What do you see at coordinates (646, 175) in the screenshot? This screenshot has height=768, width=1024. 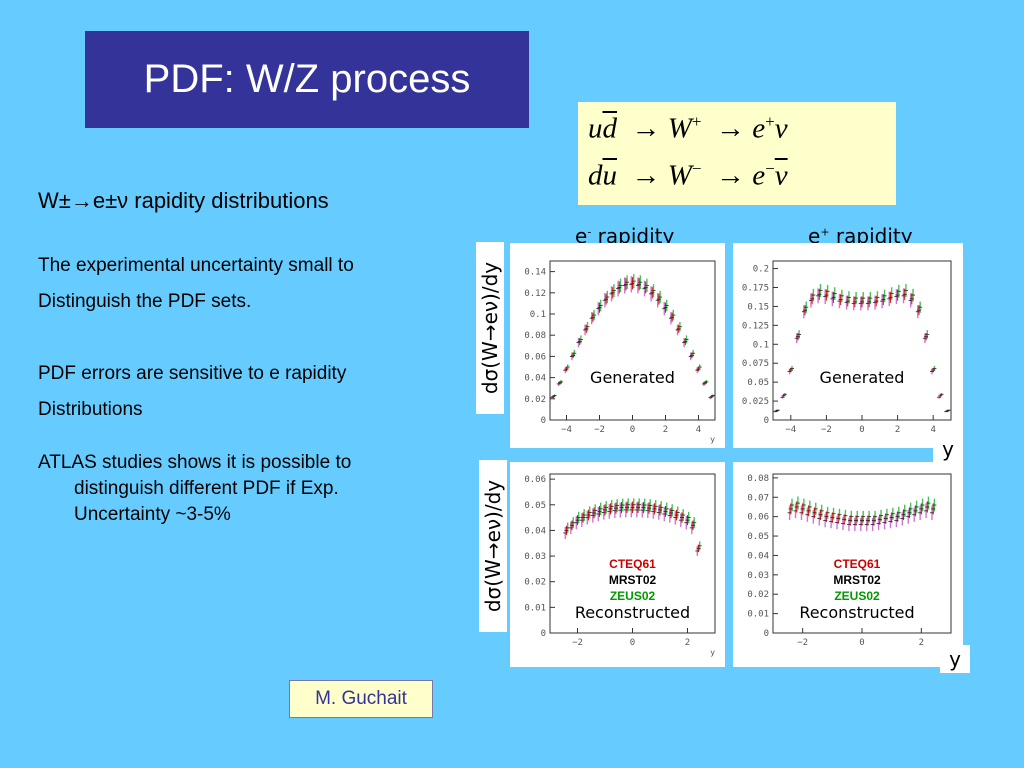 I see `arrow-3: →` at bounding box center [646, 175].